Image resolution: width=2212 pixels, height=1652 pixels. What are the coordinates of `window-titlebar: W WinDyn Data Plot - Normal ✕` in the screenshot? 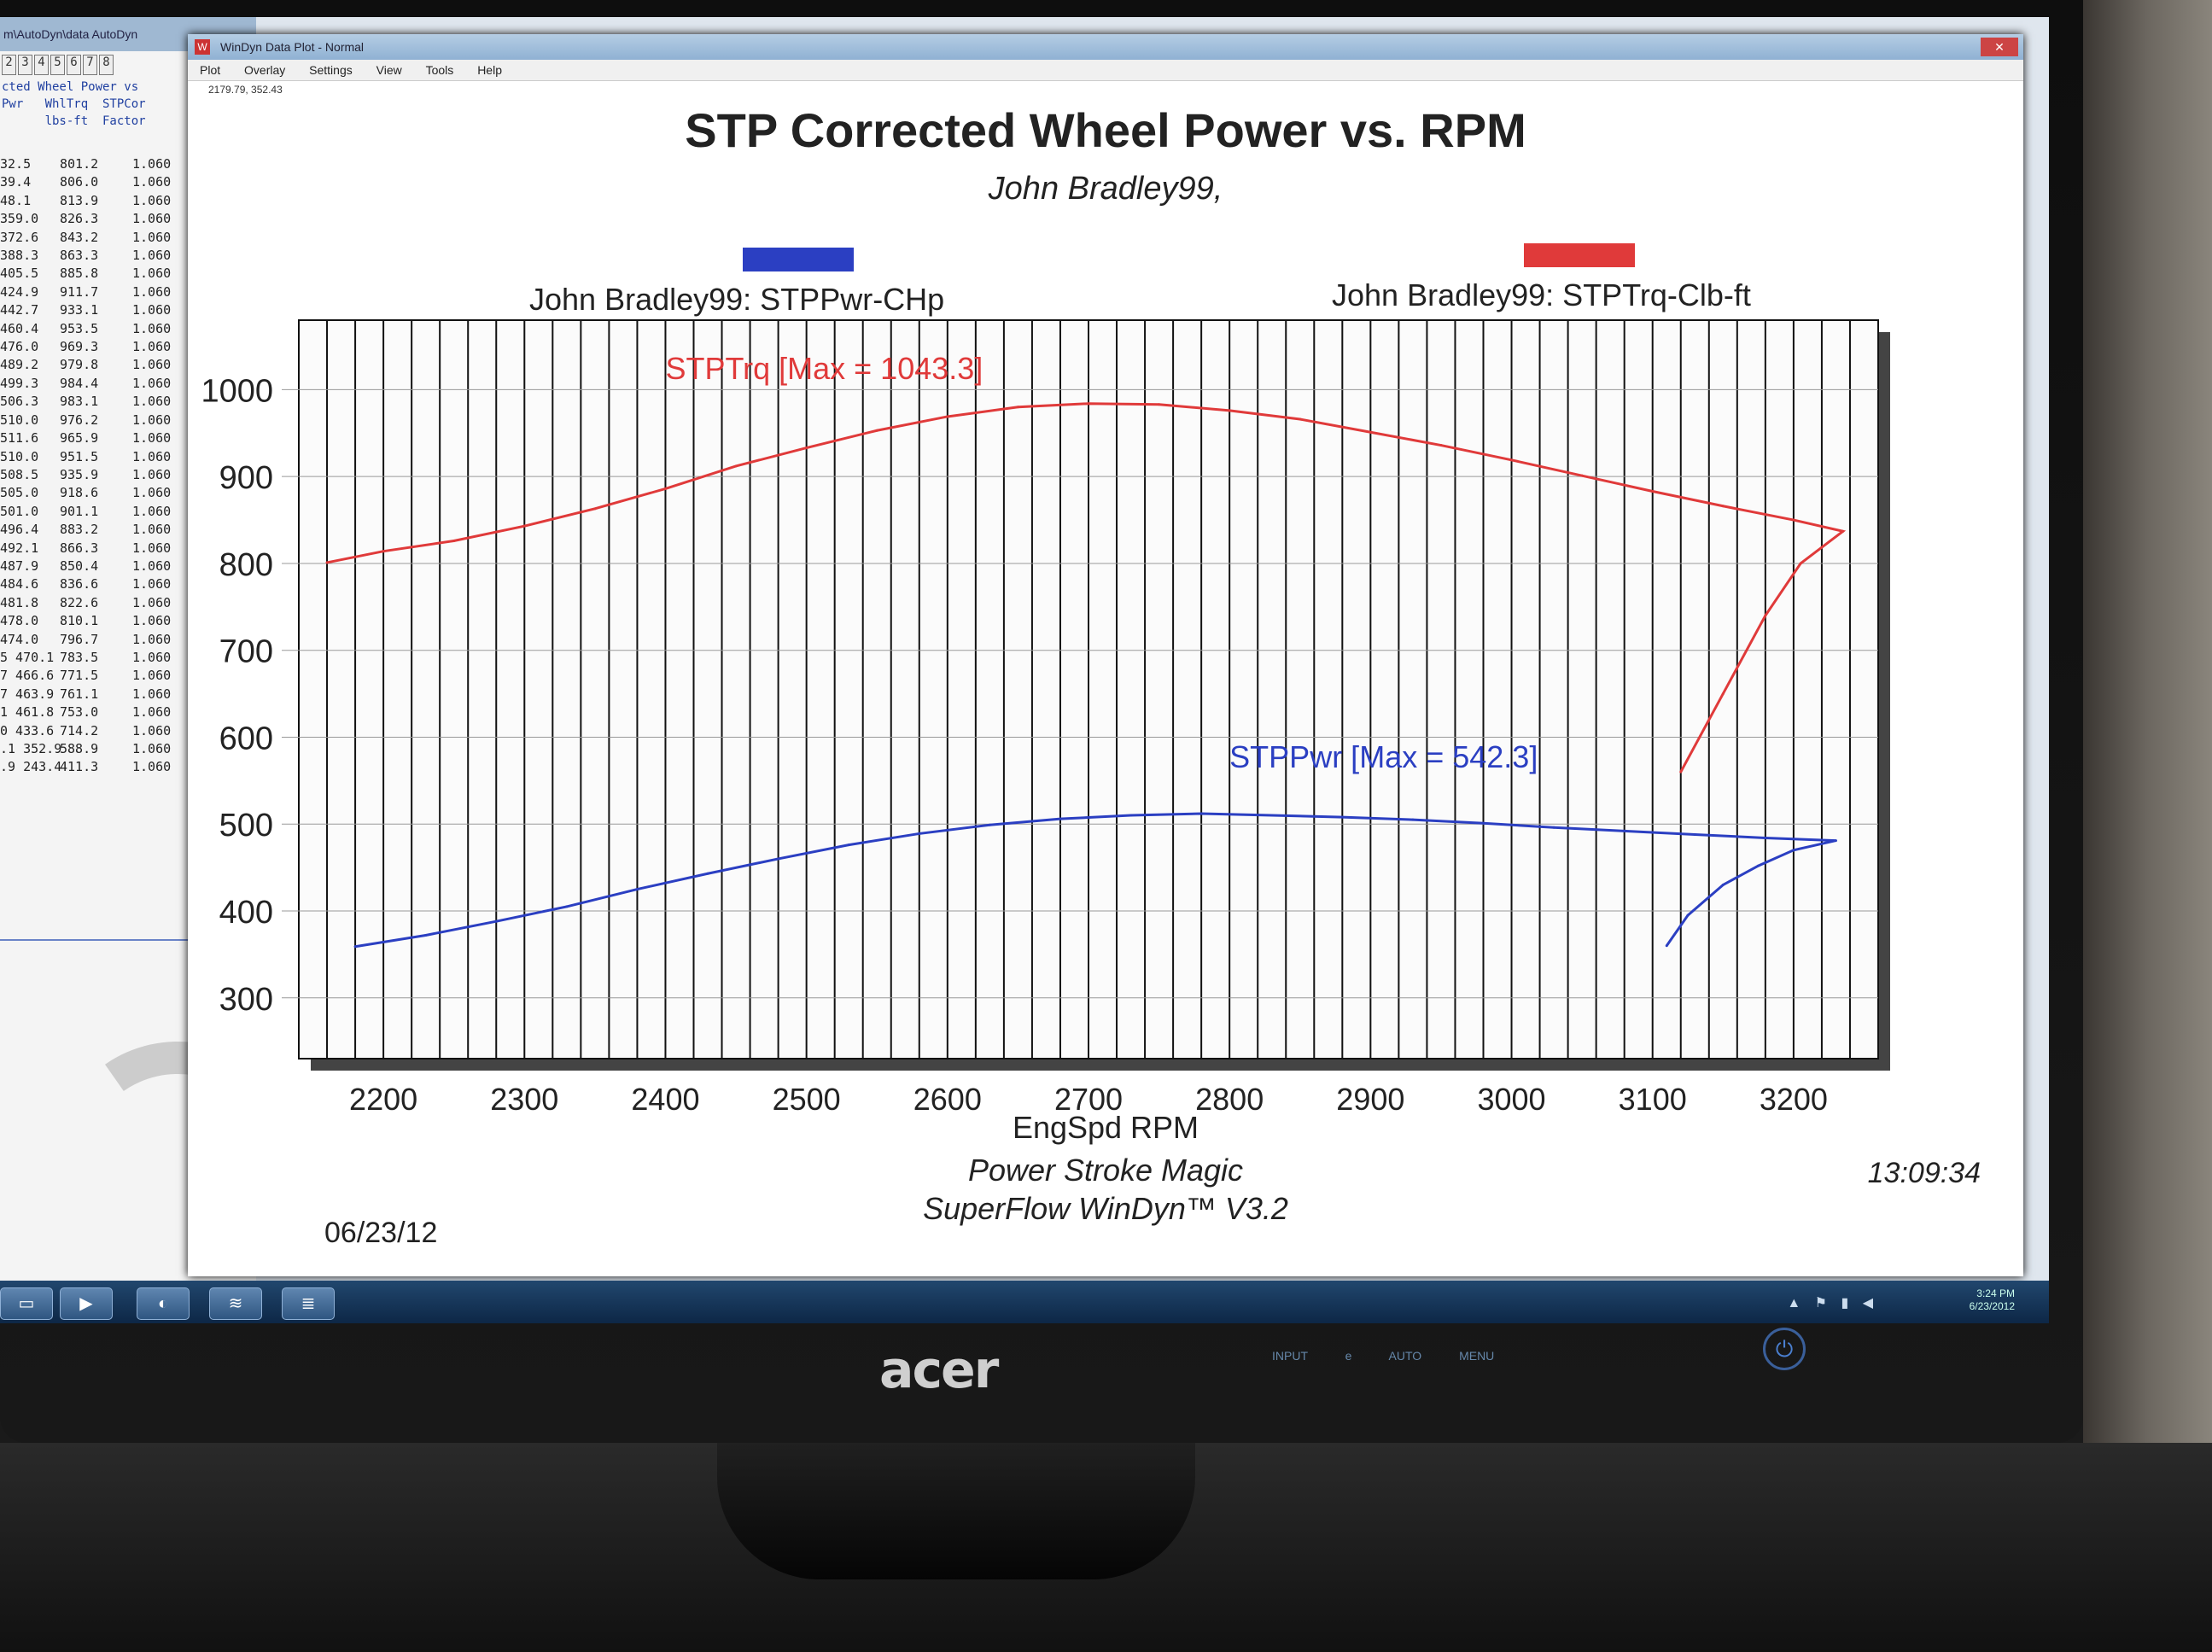 It's located at (1106, 47).